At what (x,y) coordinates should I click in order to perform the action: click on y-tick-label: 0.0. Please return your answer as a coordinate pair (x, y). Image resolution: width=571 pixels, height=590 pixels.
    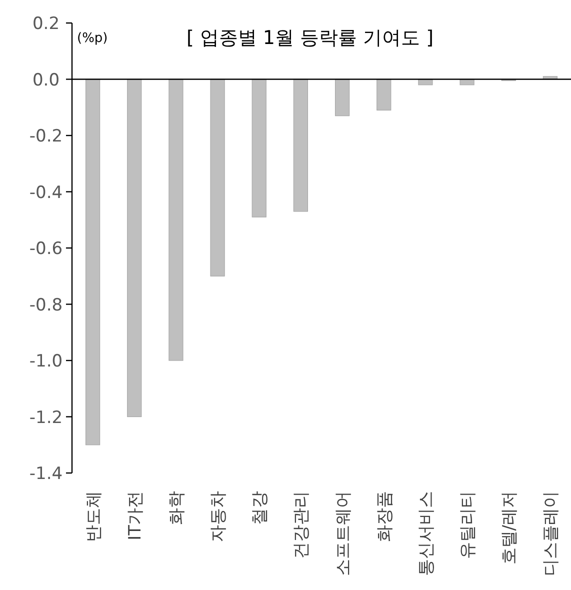
    Looking at the image, I should click on (46, 80).